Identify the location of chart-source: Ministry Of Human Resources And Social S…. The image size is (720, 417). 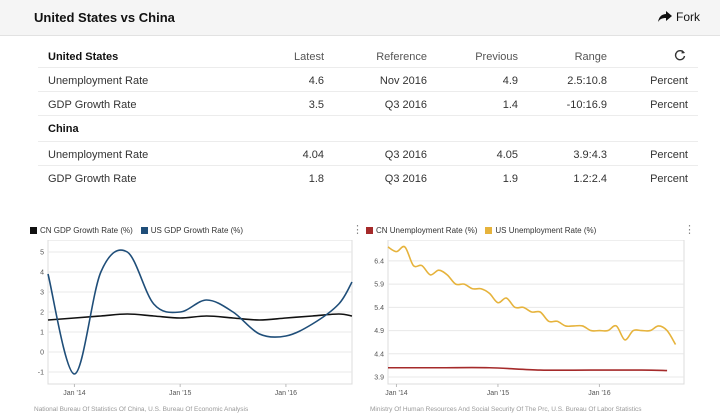
(506, 409).